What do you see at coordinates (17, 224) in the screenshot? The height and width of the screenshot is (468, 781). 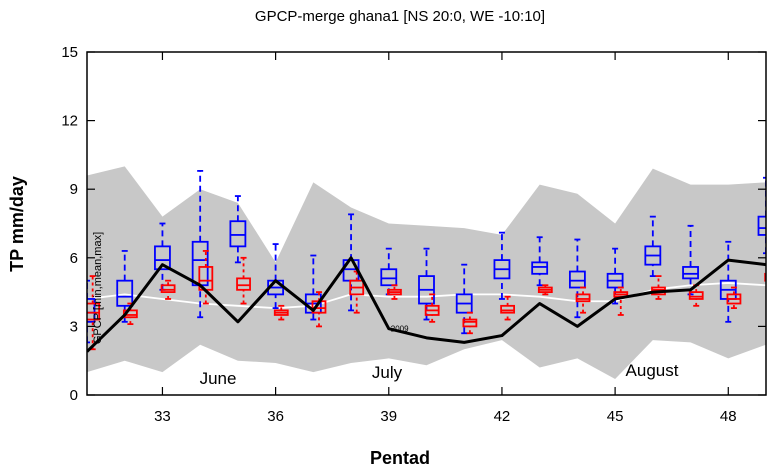 I see `y-axis-label: TP mm/day` at bounding box center [17, 224].